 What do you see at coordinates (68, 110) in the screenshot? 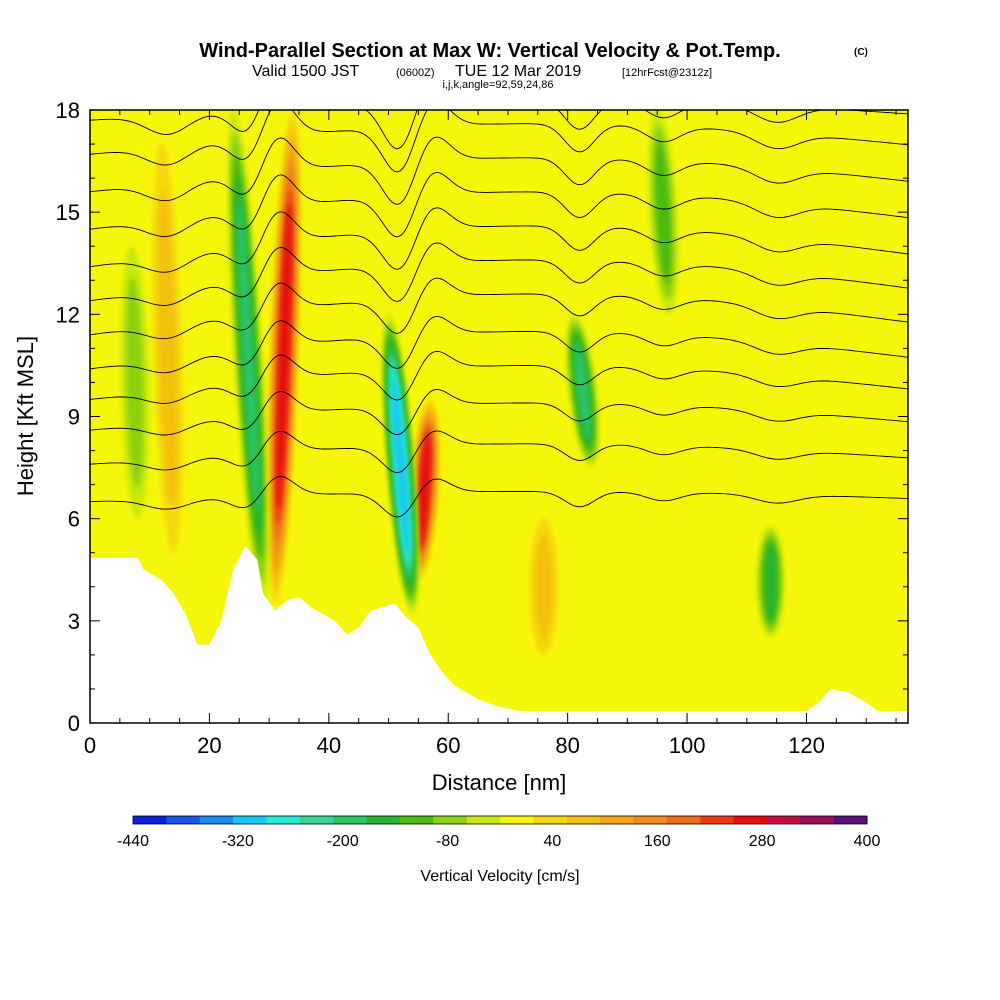
I see `y-tick-label: 18` at bounding box center [68, 110].